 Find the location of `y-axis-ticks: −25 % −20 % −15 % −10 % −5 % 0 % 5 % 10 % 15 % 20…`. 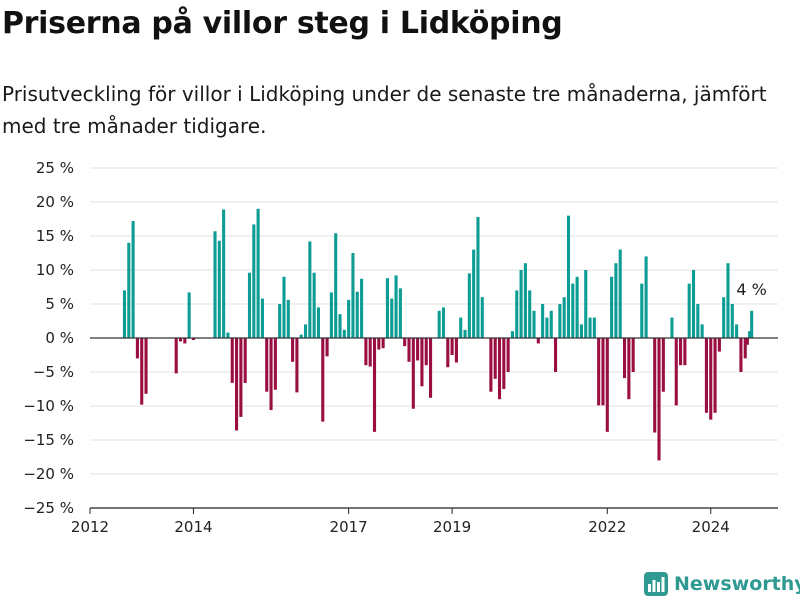

y-axis-ticks: −25 % −20 % −15 % −10 % −5 % 0 % 5 % 10 % 15 % 20… is located at coordinates (48, 338).